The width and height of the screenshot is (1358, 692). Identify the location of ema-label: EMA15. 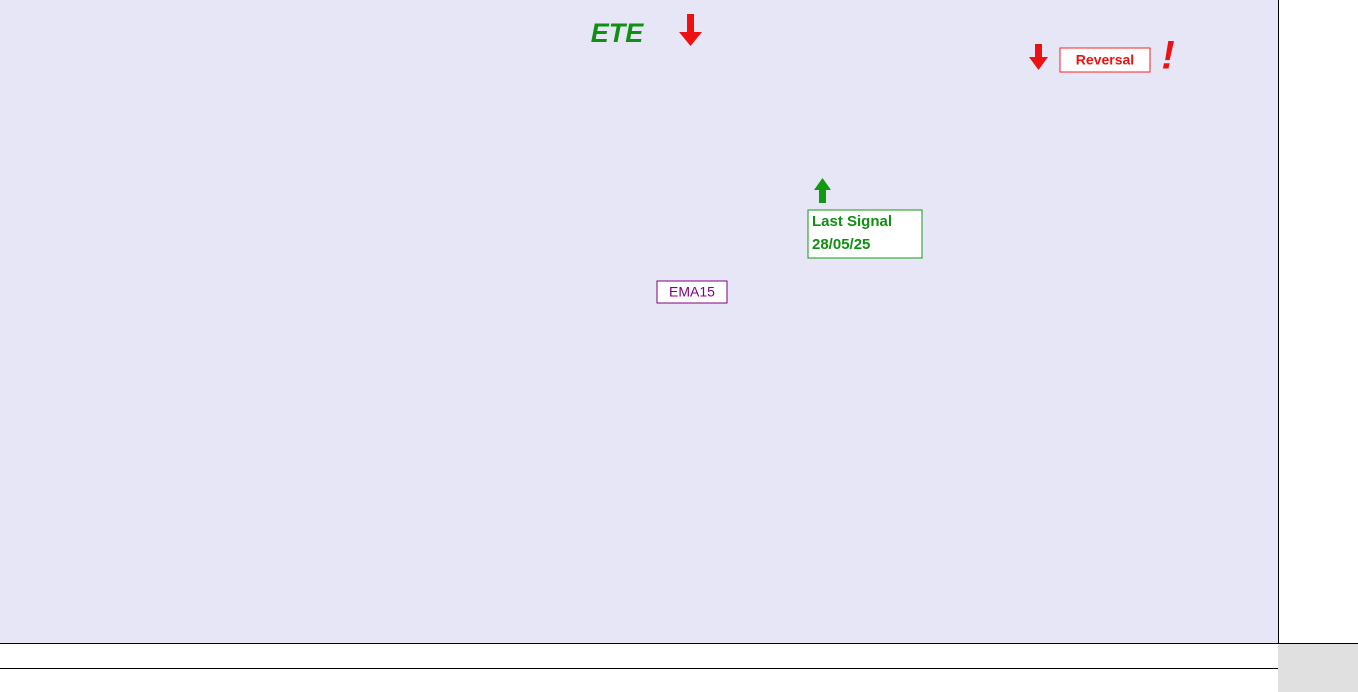
(692, 292).